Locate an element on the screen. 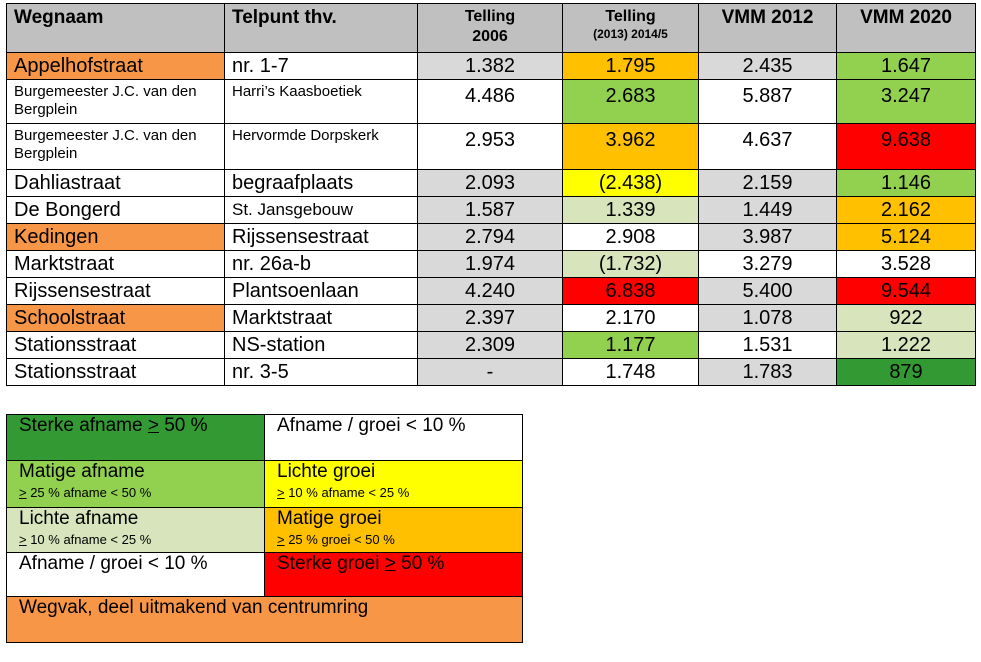  vmm-2012: 5.400 is located at coordinates (767, 291).